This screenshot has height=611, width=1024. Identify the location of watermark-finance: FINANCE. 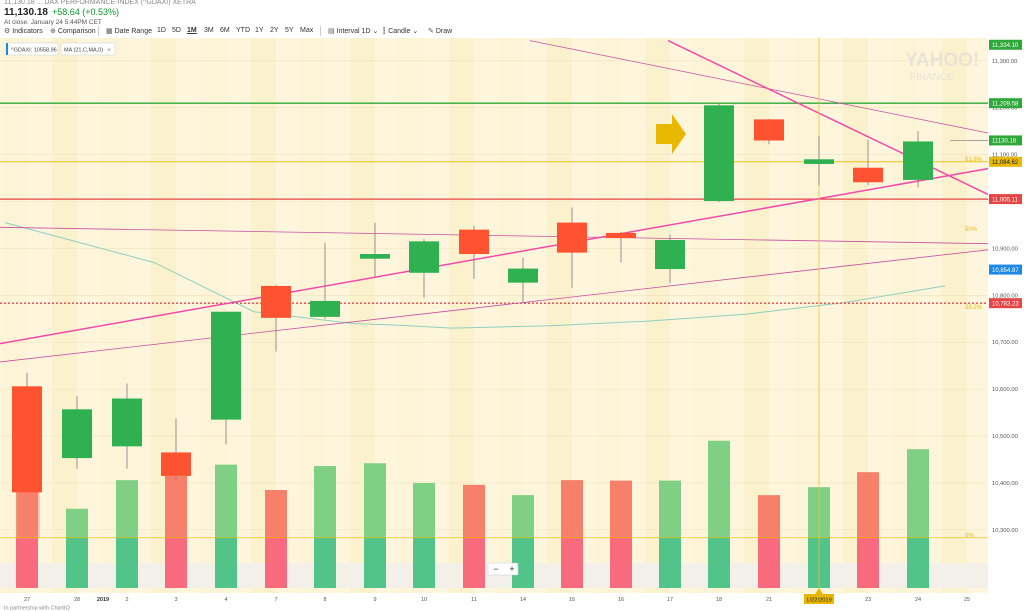
(932, 77).